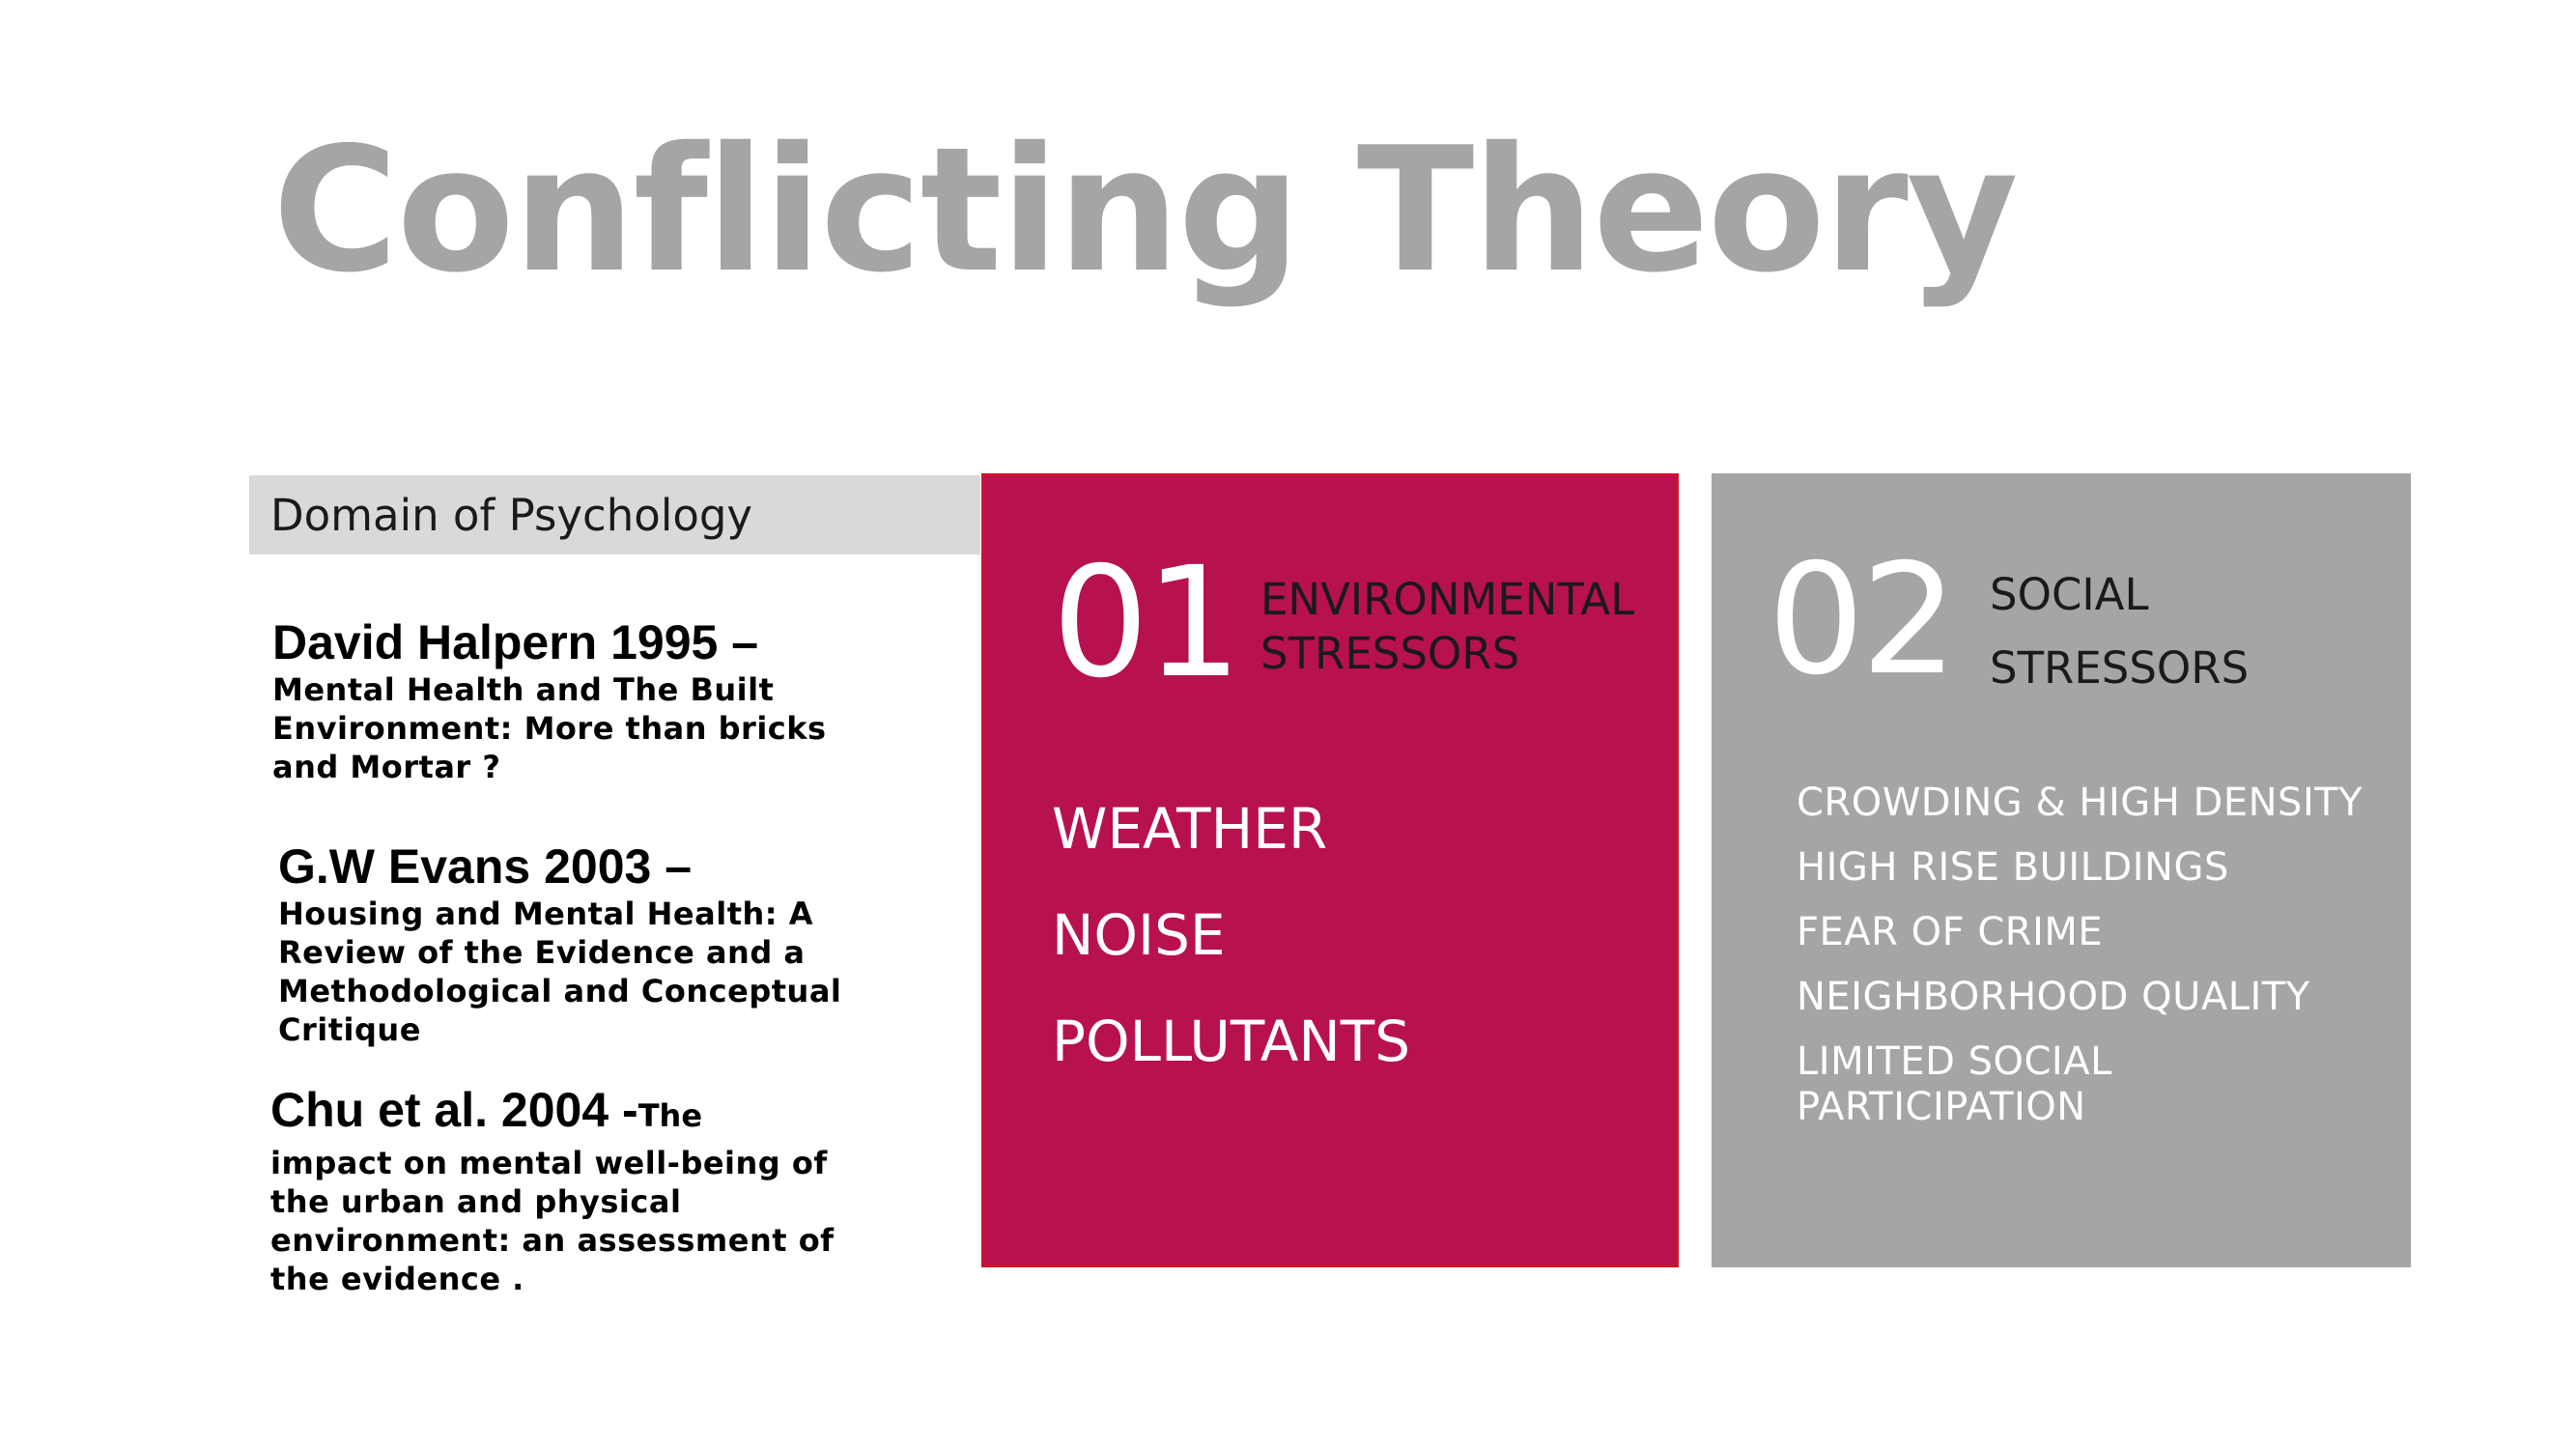 The width and height of the screenshot is (2576, 1449). What do you see at coordinates (2053, 997) in the screenshot?
I see `list-item: NEIGHBORHOOD QUALITY` at bounding box center [2053, 997].